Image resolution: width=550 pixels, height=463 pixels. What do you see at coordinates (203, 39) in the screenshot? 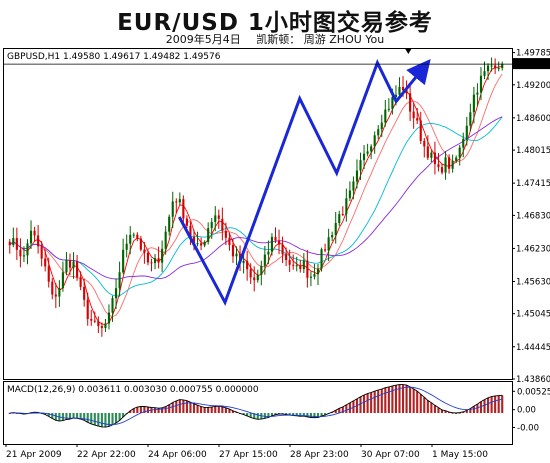
I see `chart-date: 2009年5月4日` at bounding box center [203, 39].